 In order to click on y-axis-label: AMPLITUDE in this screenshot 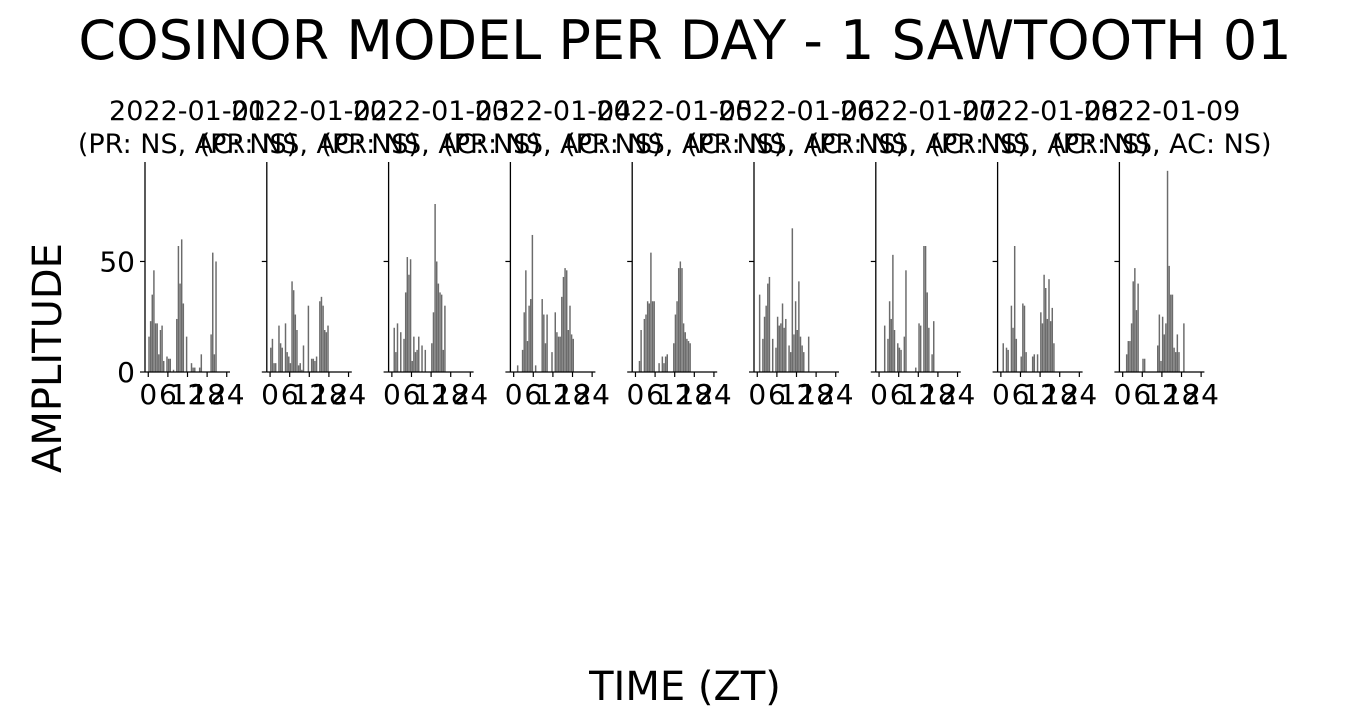, I will do `click(48, 358)`.